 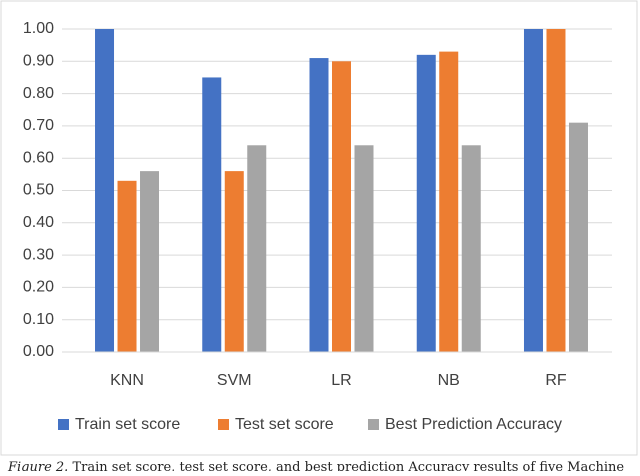 What do you see at coordinates (556, 380) in the screenshot?
I see `x-tick-label: RF` at bounding box center [556, 380].